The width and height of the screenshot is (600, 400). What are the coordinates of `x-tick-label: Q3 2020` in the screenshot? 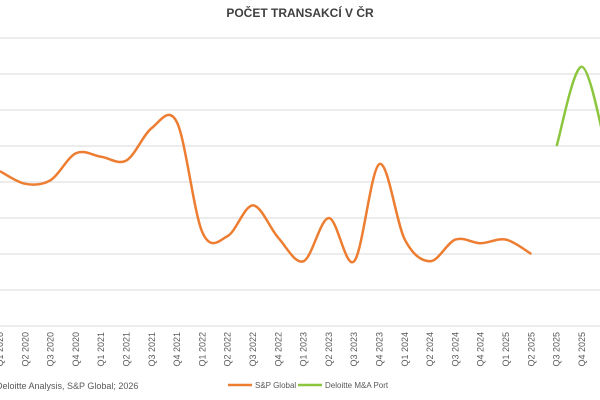 It's located at (51, 349).